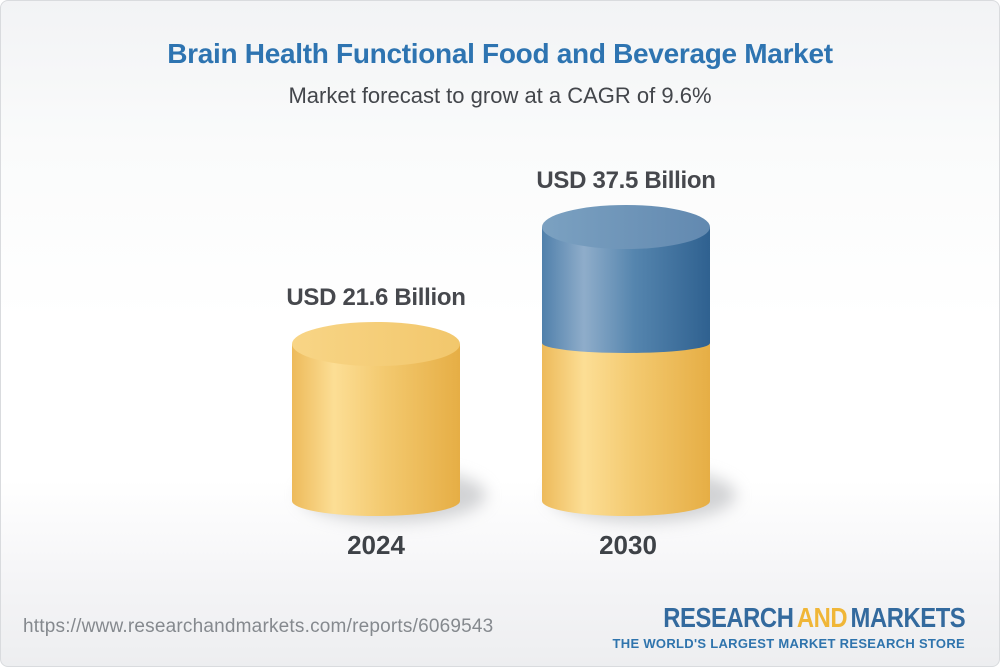  What do you see at coordinates (626, 290) in the screenshot?
I see `bar-2030-blue-segment` at bounding box center [626, 290].